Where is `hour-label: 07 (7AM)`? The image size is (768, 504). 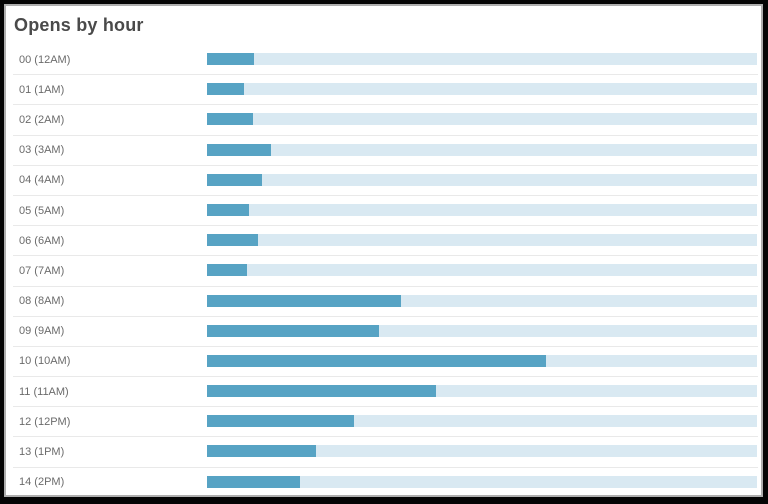 hour-label: 07 (7AM) is located at coordinates (42, 270).